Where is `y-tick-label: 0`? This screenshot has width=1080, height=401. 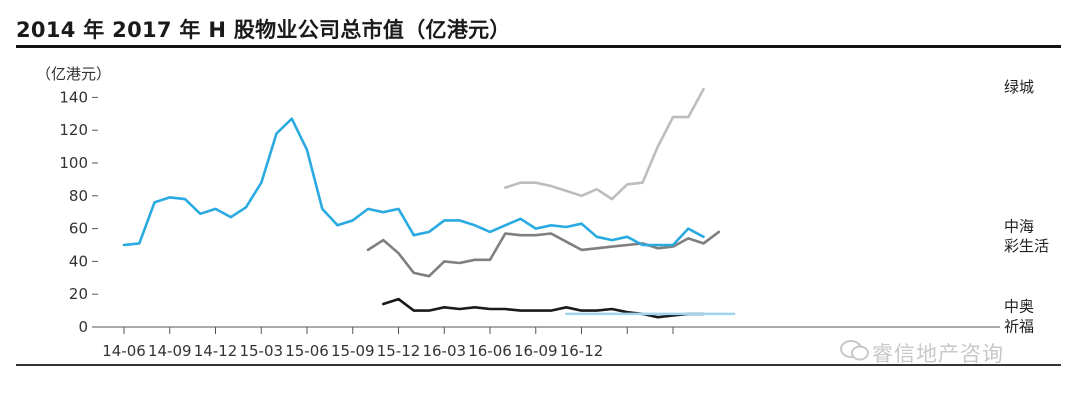
y-tick-label: 0 is located at coordinates (83, 327).